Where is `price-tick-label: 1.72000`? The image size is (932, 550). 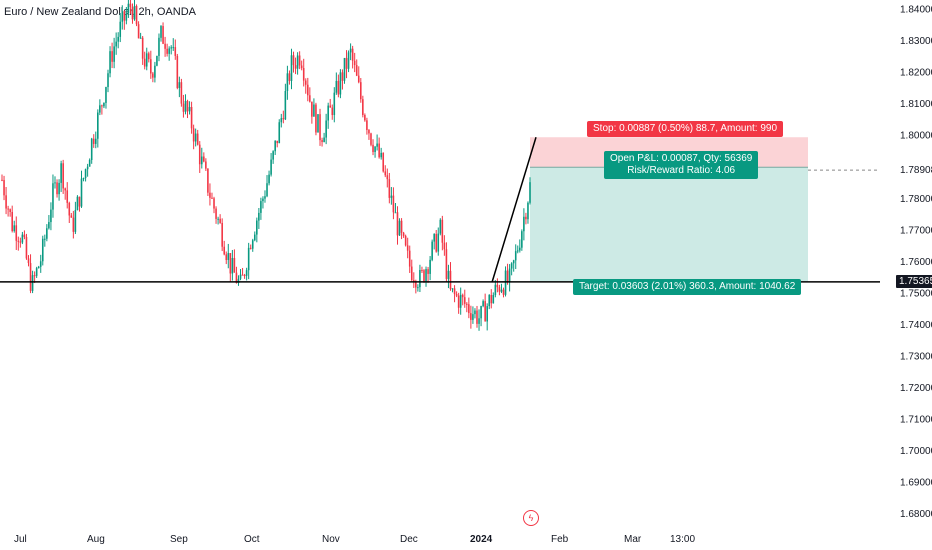 price-tick-label: 1.72000 is located at coordinates (916, 388).